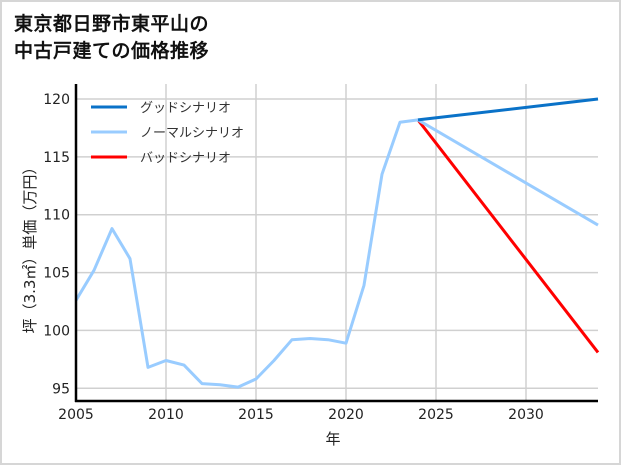  What do you see at coordinates (112, 24) in the screenshot?
I see `chart-title-line1: 東京都日野市東平山の` at bounding box center [112, 24].